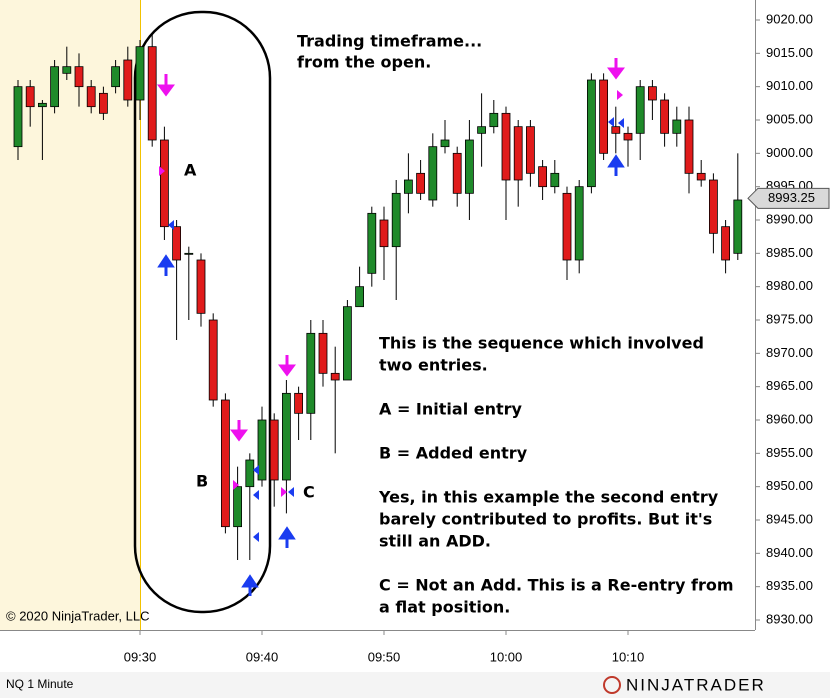 Image resolution: width=830 pixels, height=698 pixels. What do you see at coordinates (506, 656) in the screenshot?
I see `x-tick-label: 10:00` at bounding box center [506, 656].